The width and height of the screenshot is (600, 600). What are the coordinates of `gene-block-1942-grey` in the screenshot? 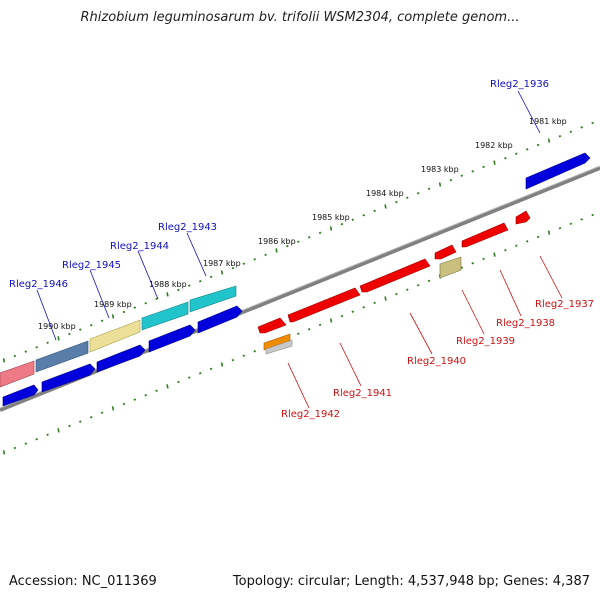 It's located at (279, 347).